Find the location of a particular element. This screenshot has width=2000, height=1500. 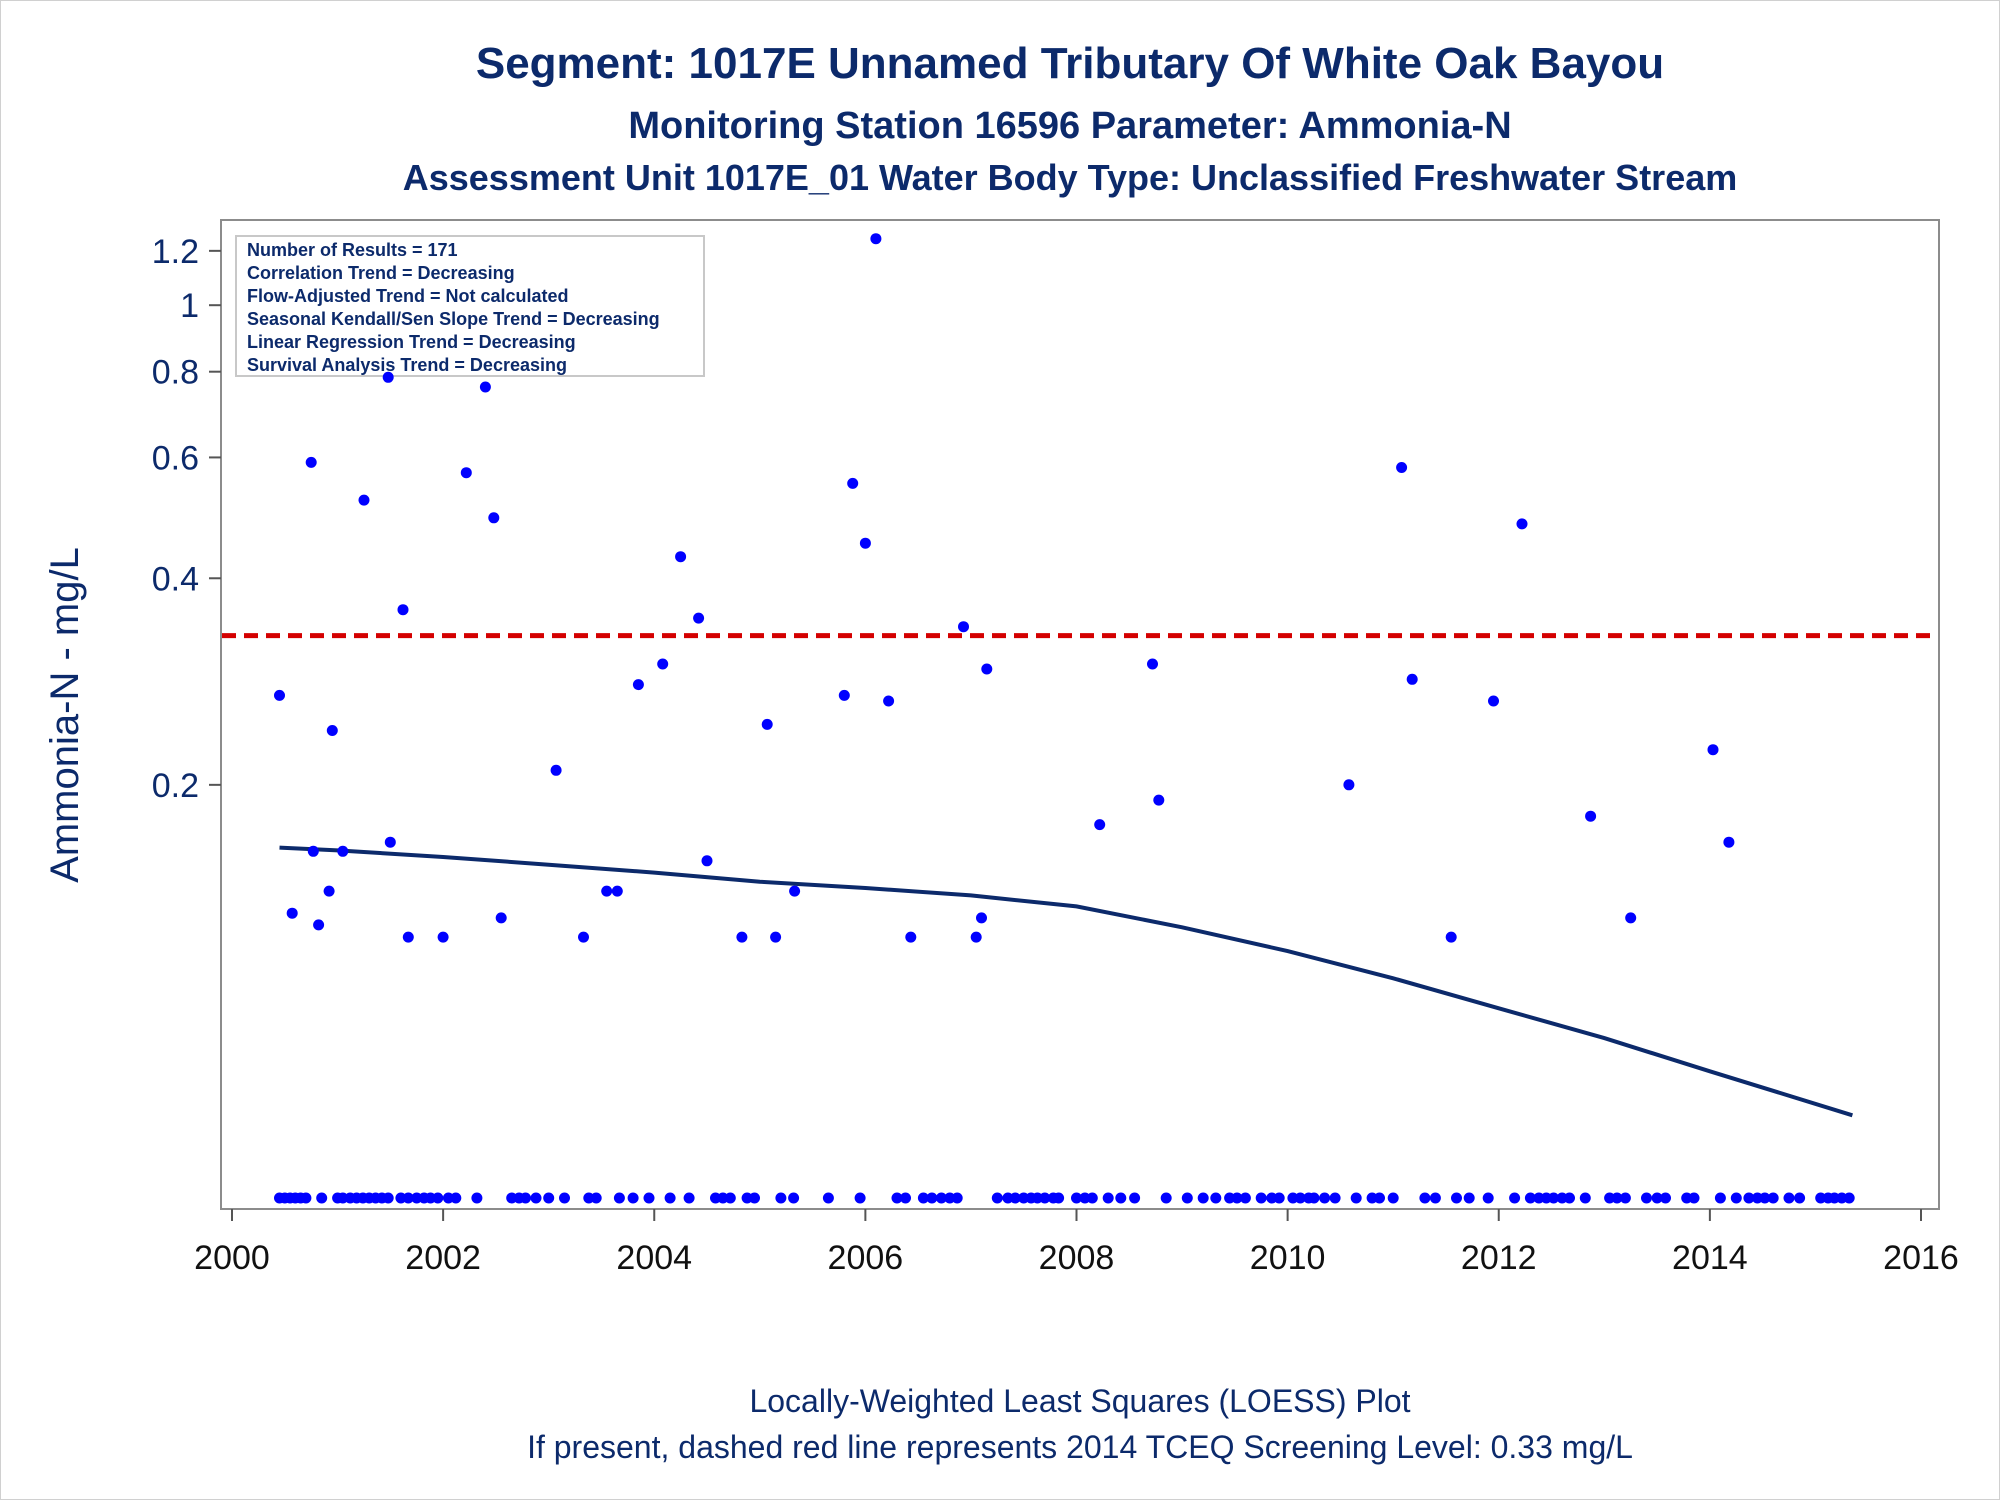

y-axis-label: Ammonia-N - mg/L is located at coordinates (65, 715).